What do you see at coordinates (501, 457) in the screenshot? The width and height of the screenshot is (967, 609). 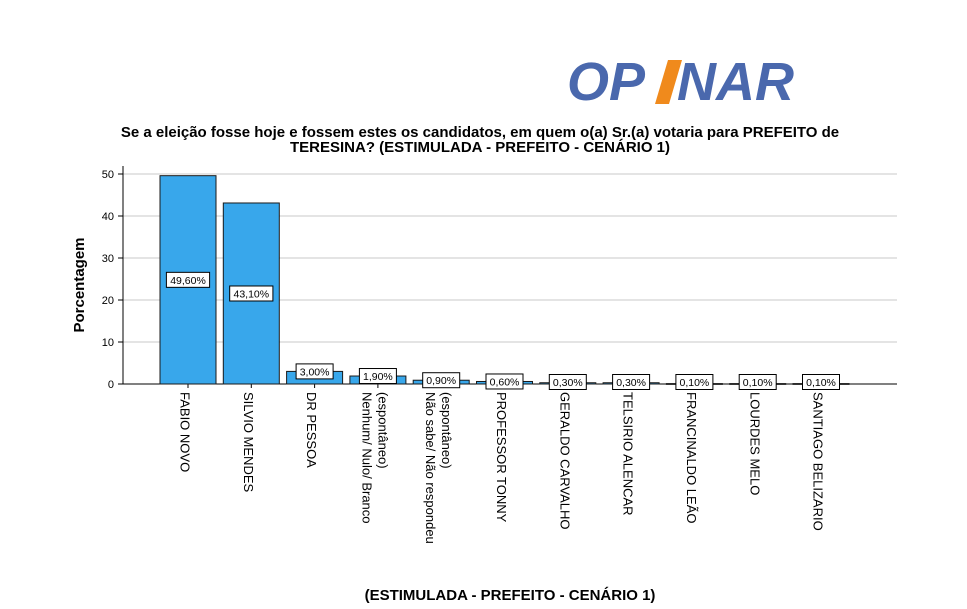 I see `x-tick-label: PROFESSOR TONNY` at bounding box center [501, 457].